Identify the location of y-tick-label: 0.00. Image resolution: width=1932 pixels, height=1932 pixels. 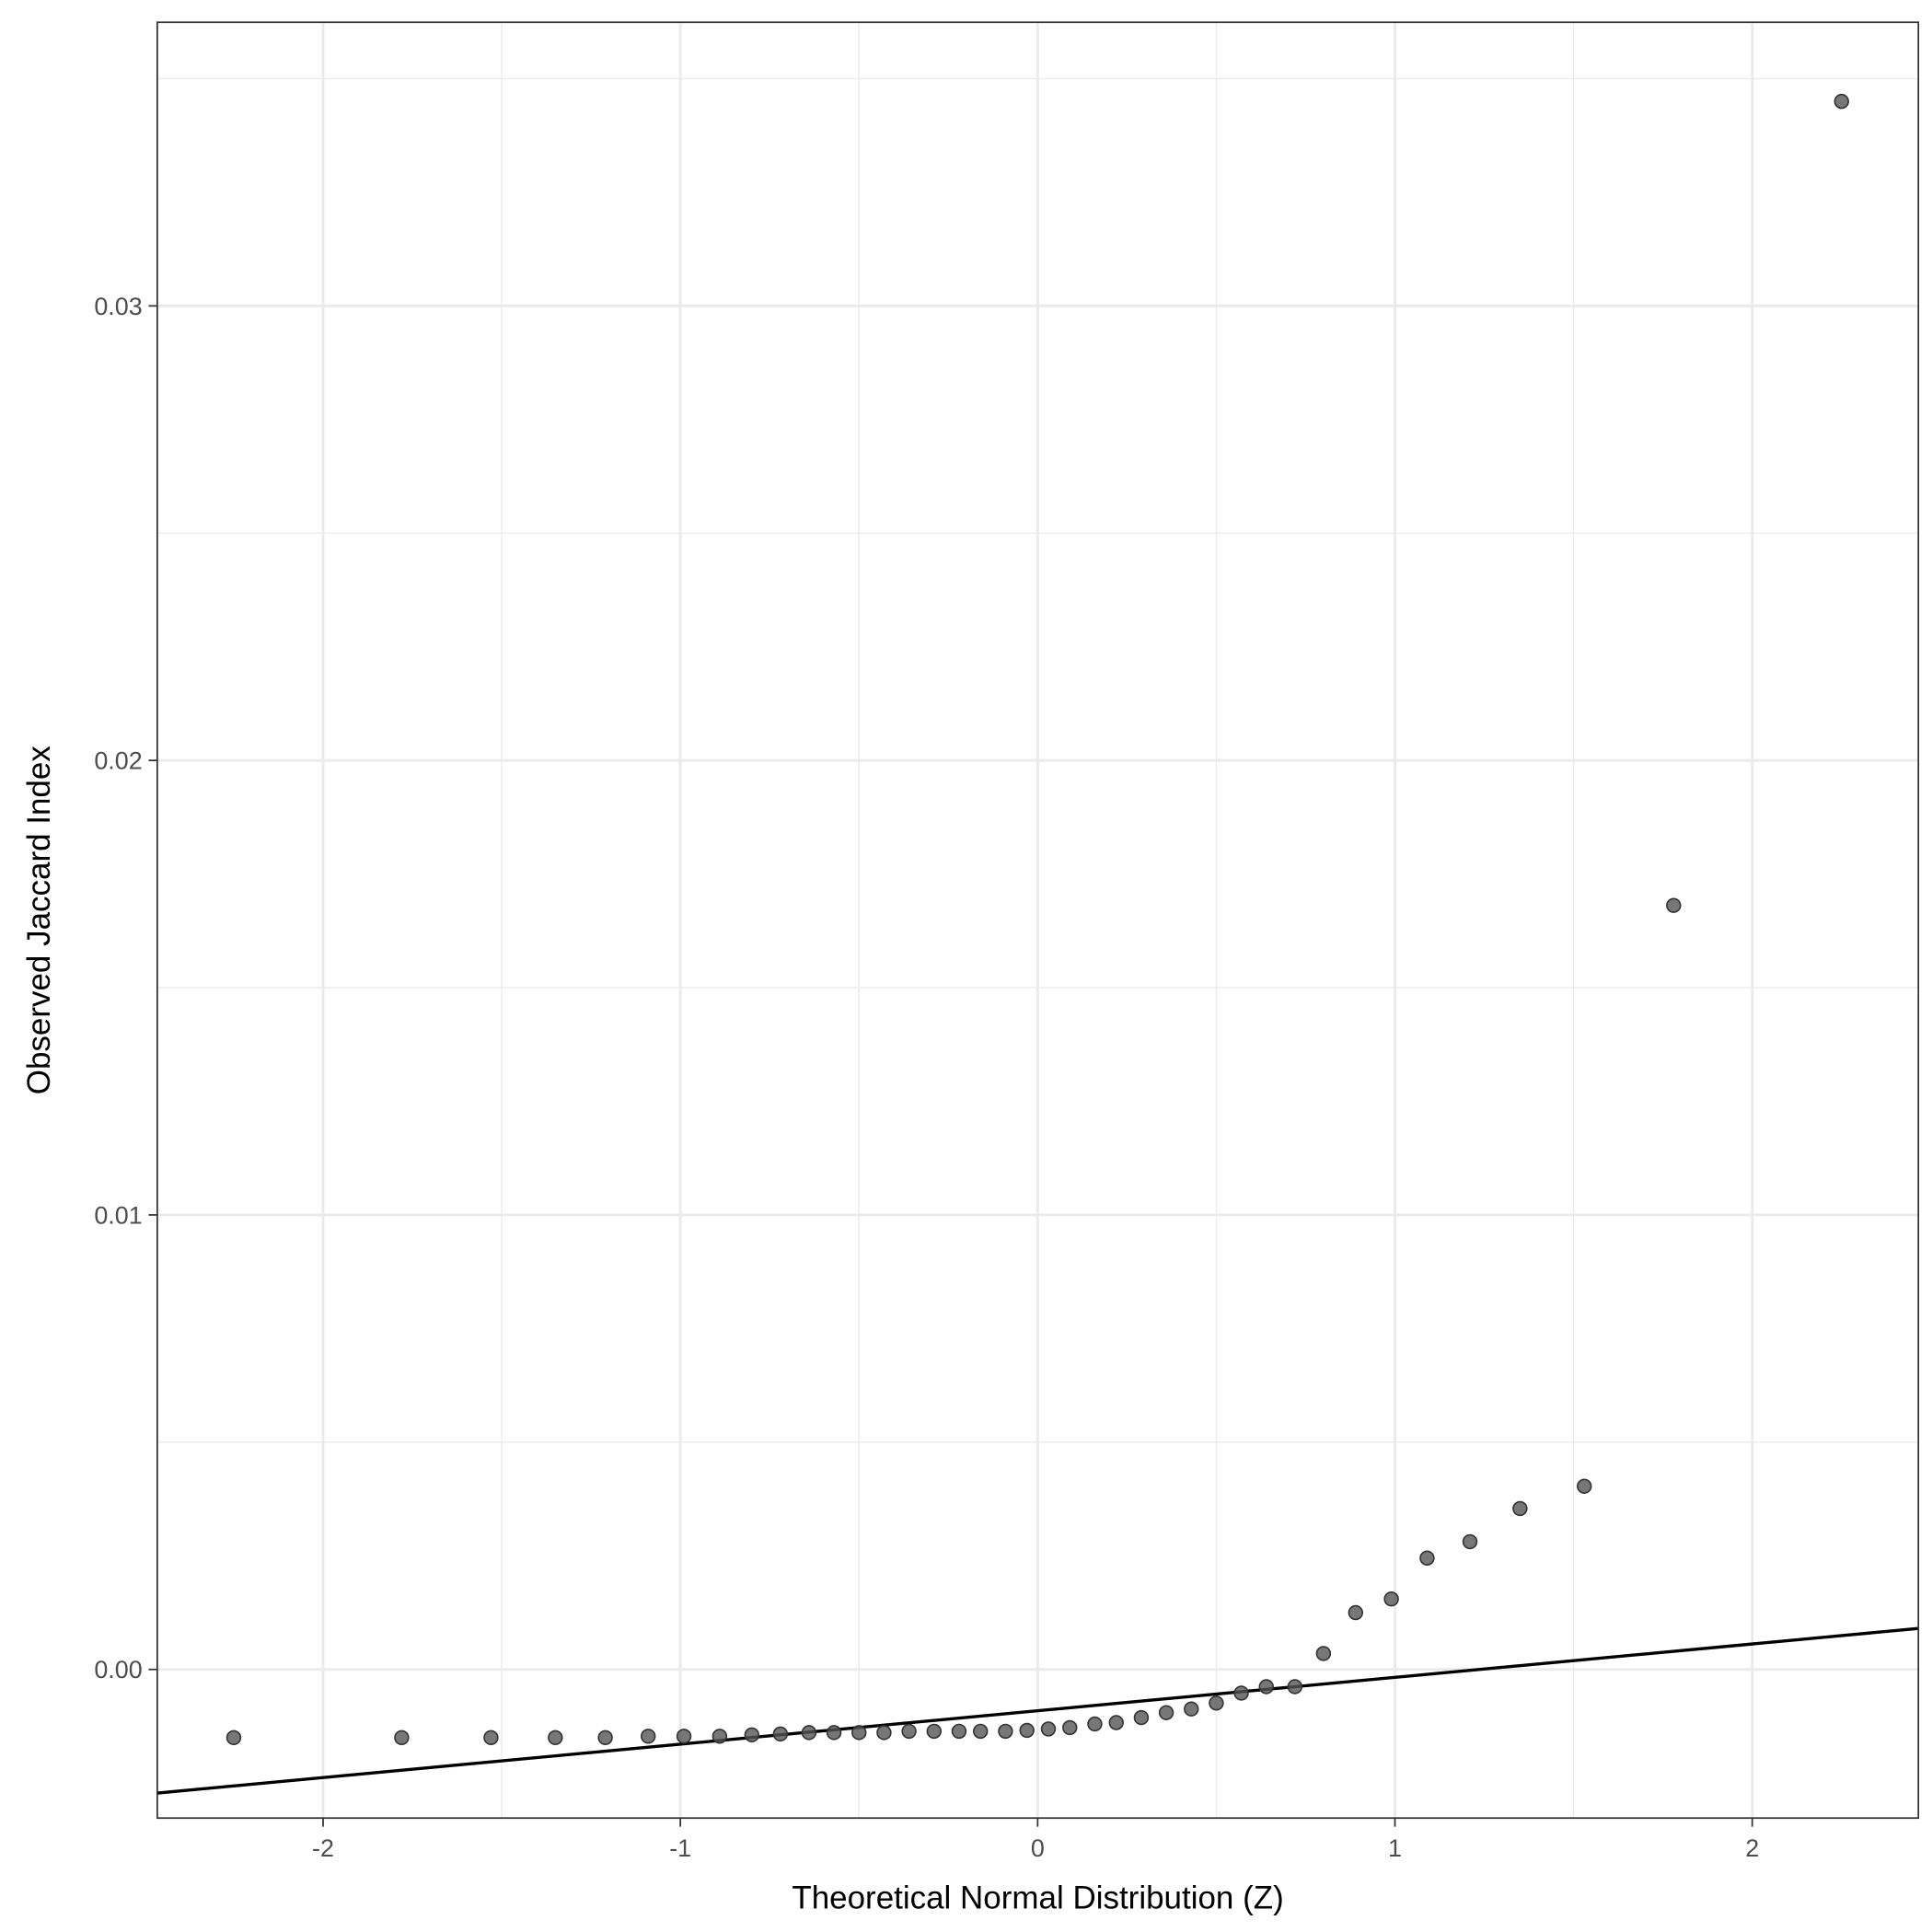
(118, 1670).